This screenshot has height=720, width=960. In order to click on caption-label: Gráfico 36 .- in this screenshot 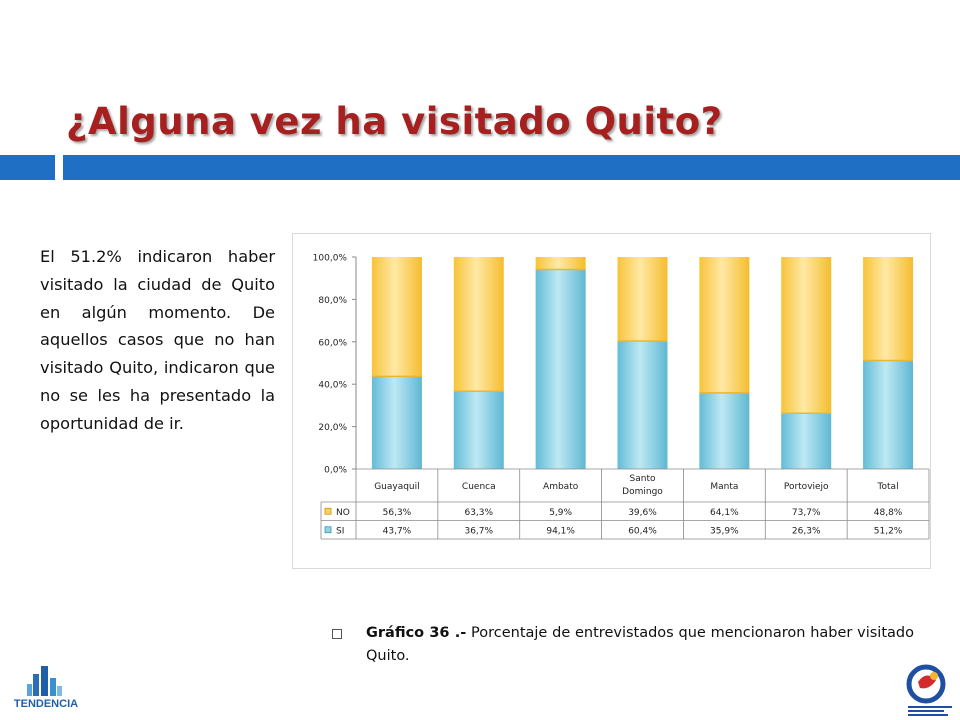, I will do `click(416, 633)`.